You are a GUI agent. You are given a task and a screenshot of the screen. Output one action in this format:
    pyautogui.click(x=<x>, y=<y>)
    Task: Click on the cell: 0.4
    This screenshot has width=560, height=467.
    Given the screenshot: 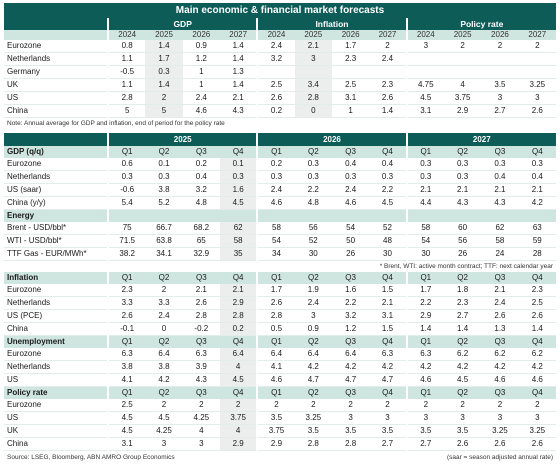 What is the action you would take?
    pyautogui.click(x=388, y=164)
    